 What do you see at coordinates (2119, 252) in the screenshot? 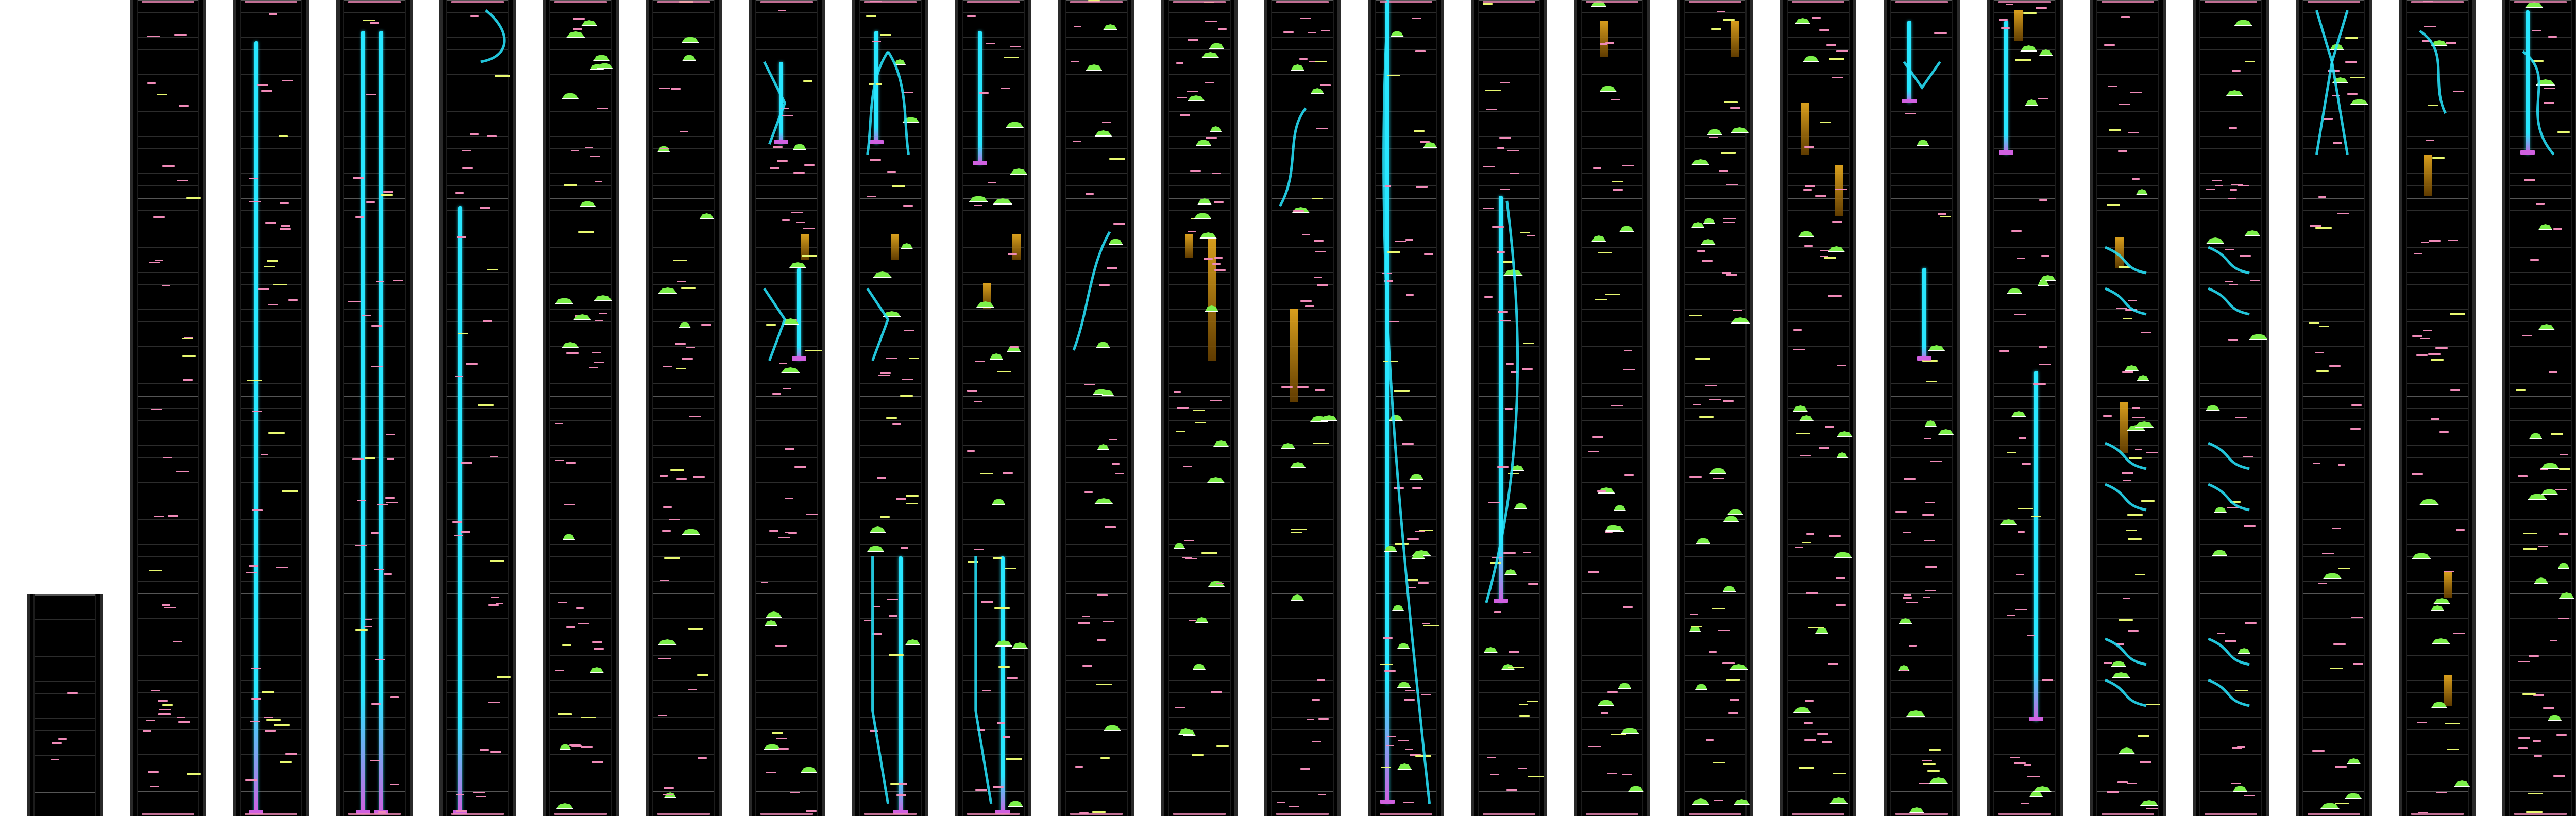
I see `critical-note` at bounding box center [2119, 252].